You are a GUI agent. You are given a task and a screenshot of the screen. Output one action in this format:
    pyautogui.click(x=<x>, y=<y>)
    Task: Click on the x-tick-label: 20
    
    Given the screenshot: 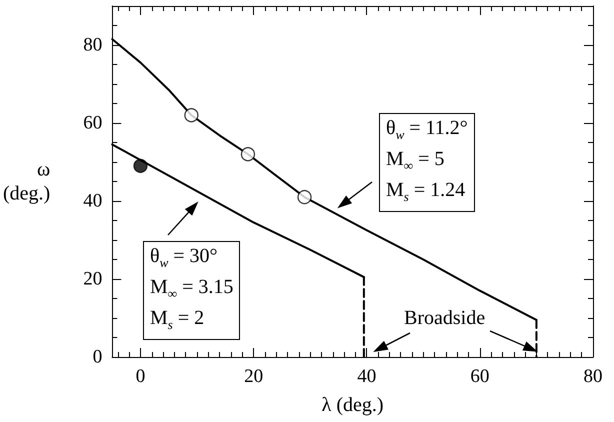 What is the action you would take?
    pyautogui.click(x=254, y=376)
    